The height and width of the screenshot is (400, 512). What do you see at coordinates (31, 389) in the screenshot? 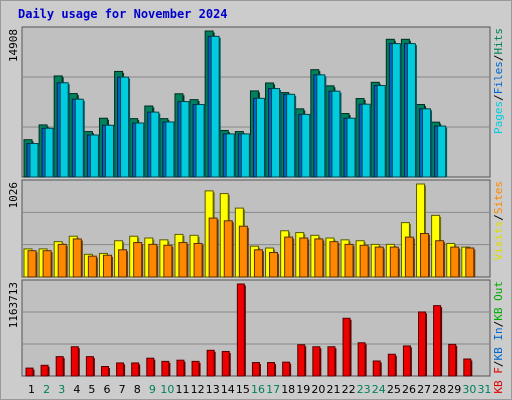
I see `x-tick-label: 1` at bounding box center [31, 389].